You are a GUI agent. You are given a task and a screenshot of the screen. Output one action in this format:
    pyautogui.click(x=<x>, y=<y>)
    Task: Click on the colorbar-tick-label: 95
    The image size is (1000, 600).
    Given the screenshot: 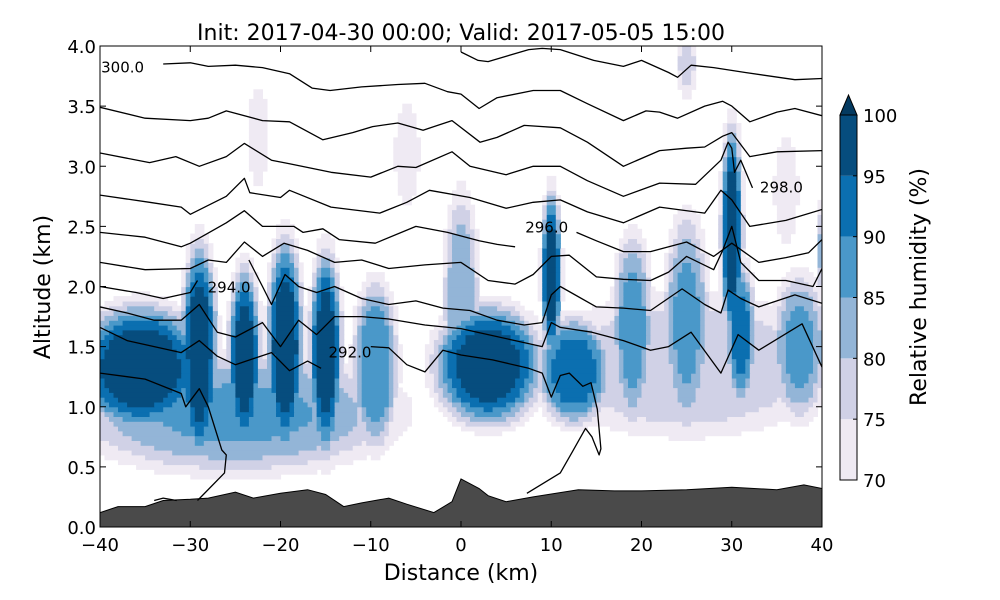 What is the action you would take?
    pyautogui.click(x=874, y=177)
    